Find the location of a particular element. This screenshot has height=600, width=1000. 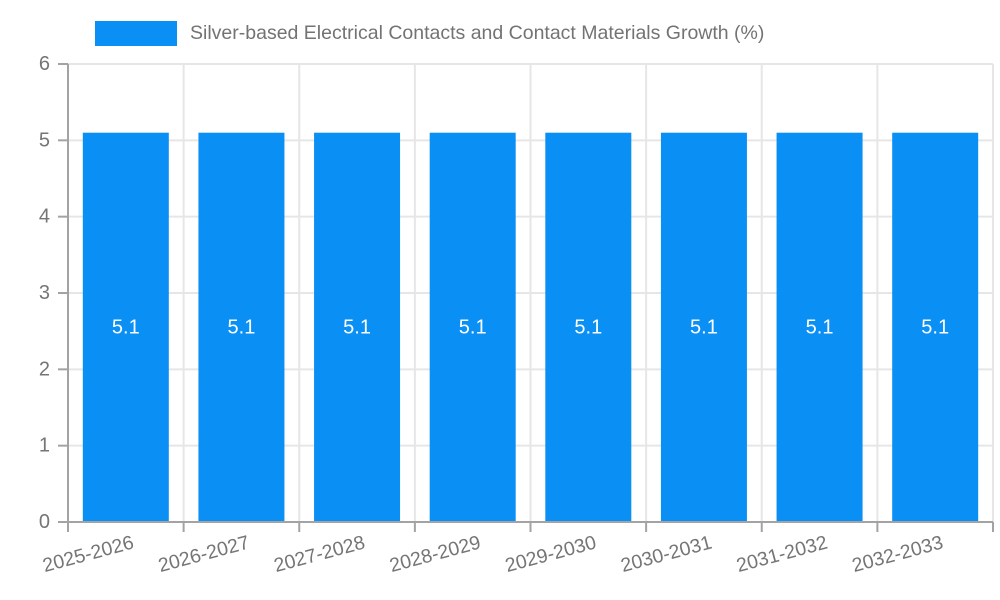

y-axis-label: 2 is located at coordinates (44, 369).